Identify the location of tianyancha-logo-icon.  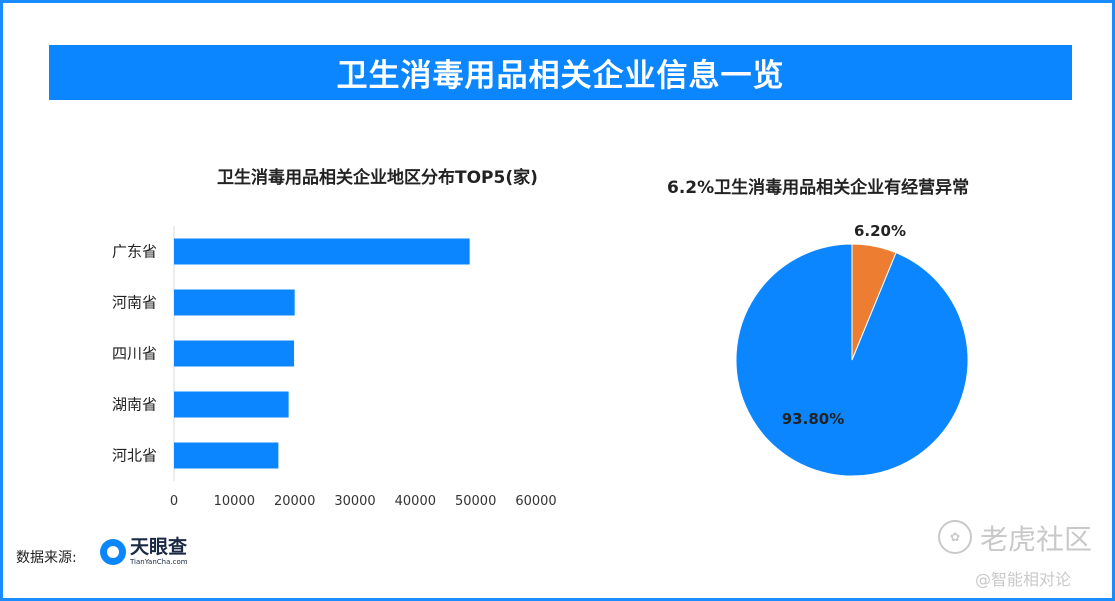
(113, 552).